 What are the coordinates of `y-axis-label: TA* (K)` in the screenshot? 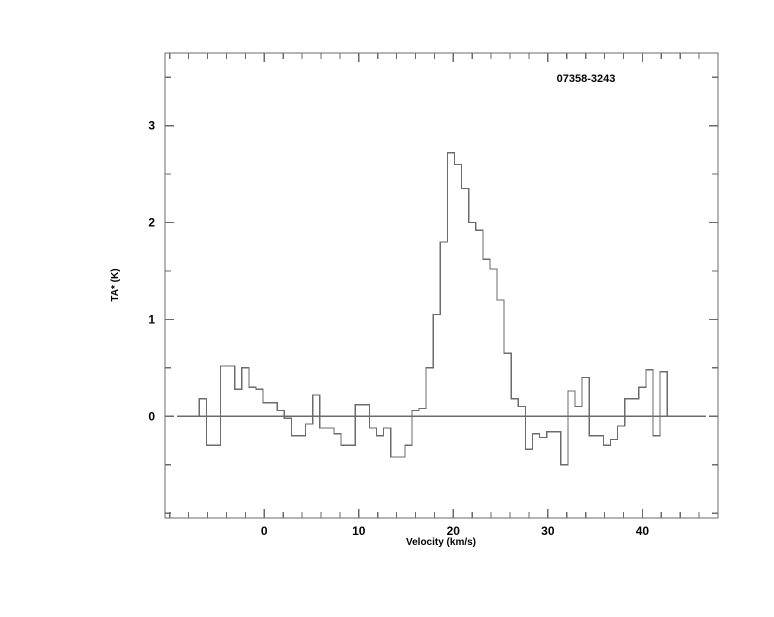 It's located at (115, 284).